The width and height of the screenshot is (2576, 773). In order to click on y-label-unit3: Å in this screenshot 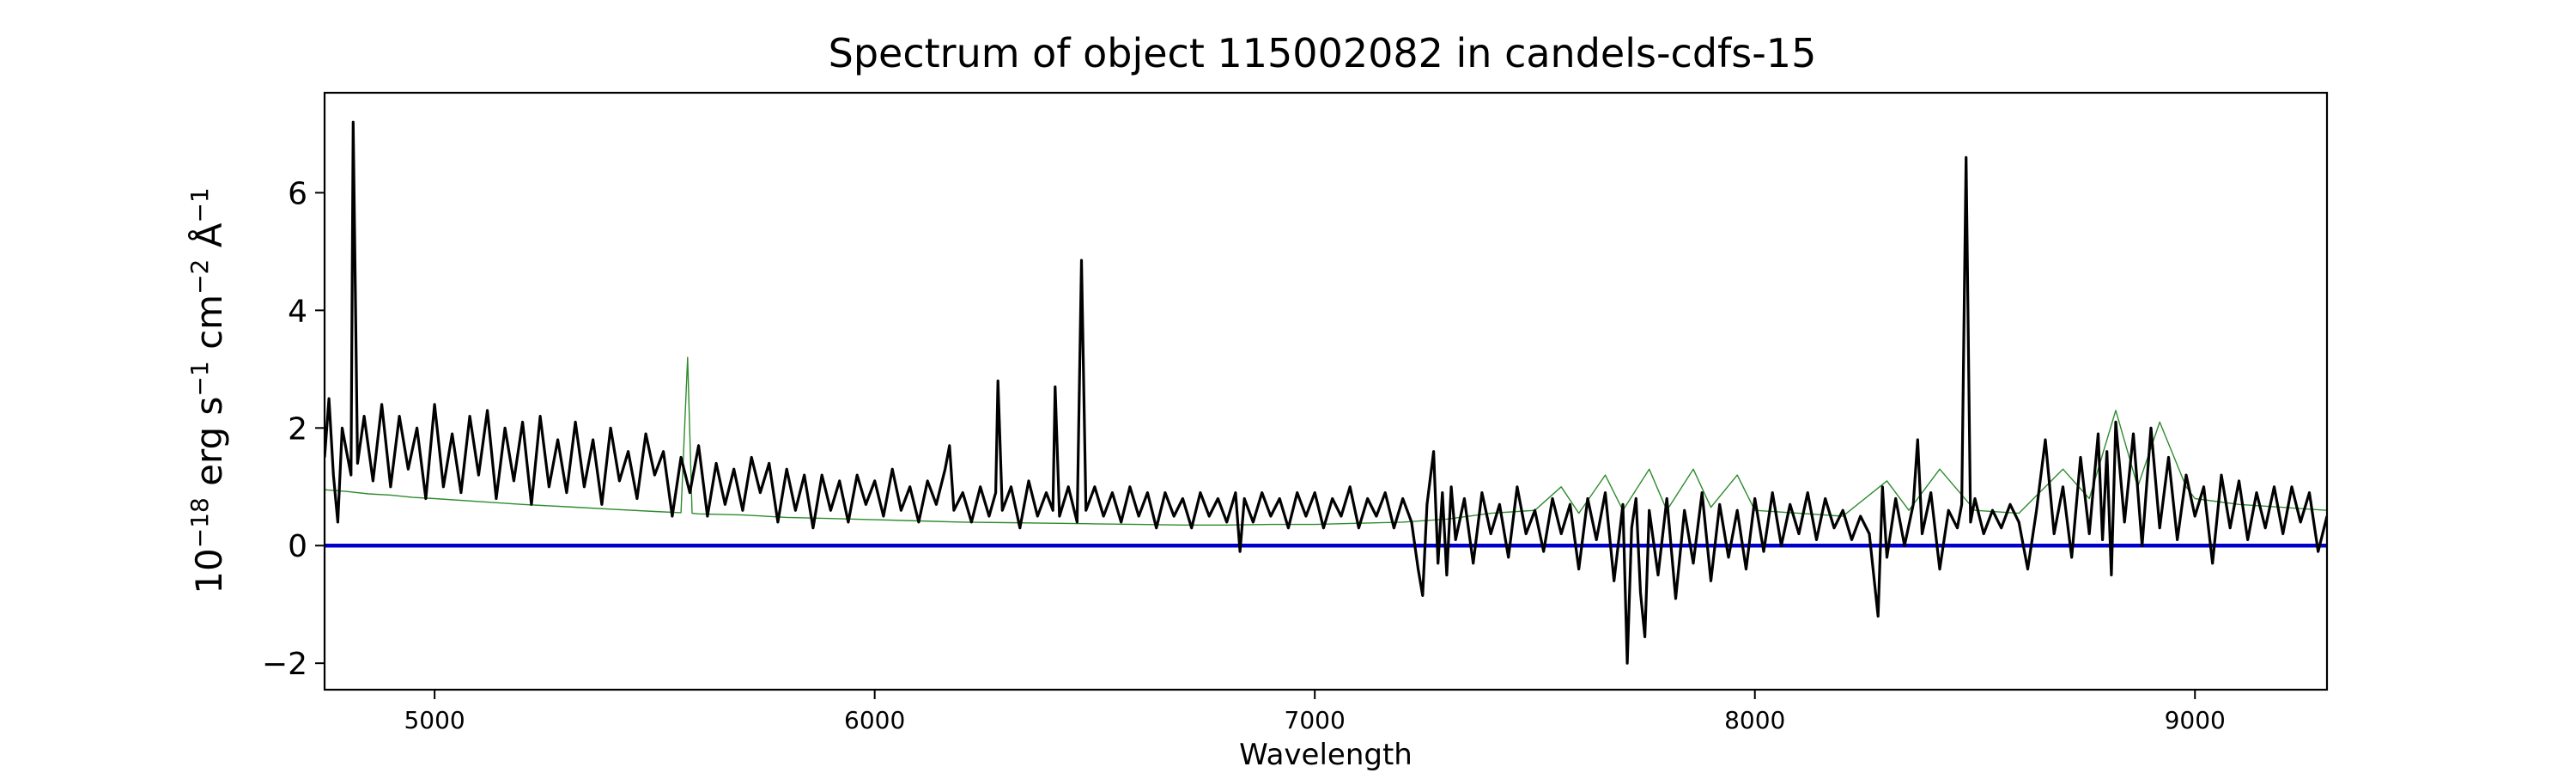, I will do `click(208, 240)`.